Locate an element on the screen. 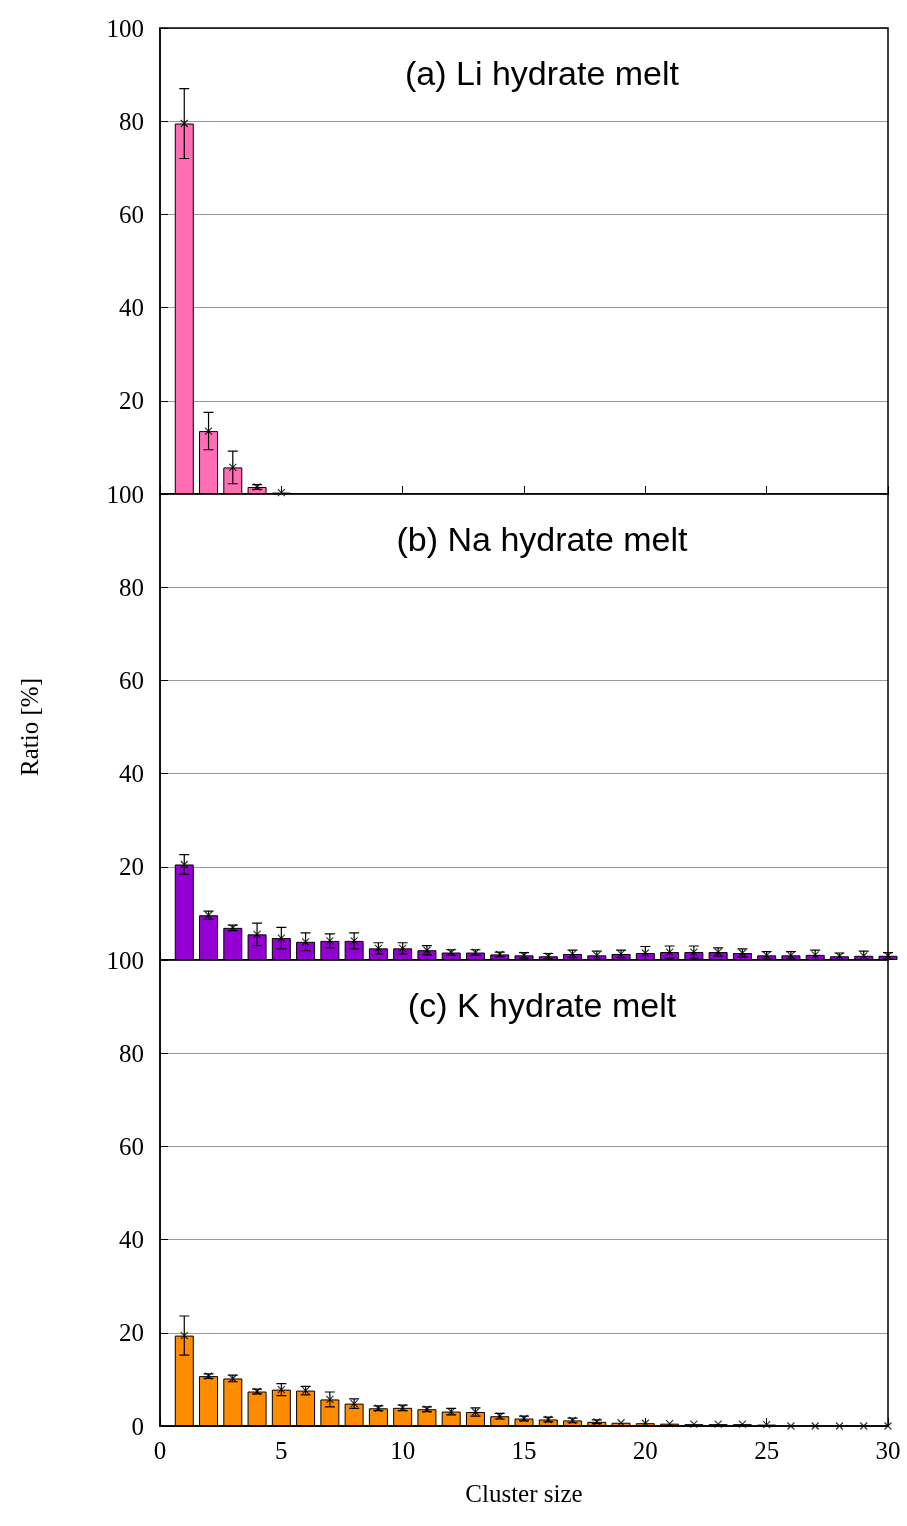 The width and height of the screenshot is (907, 1526). x-axis-title: Cluster size is located at coordinates (524, 1493).